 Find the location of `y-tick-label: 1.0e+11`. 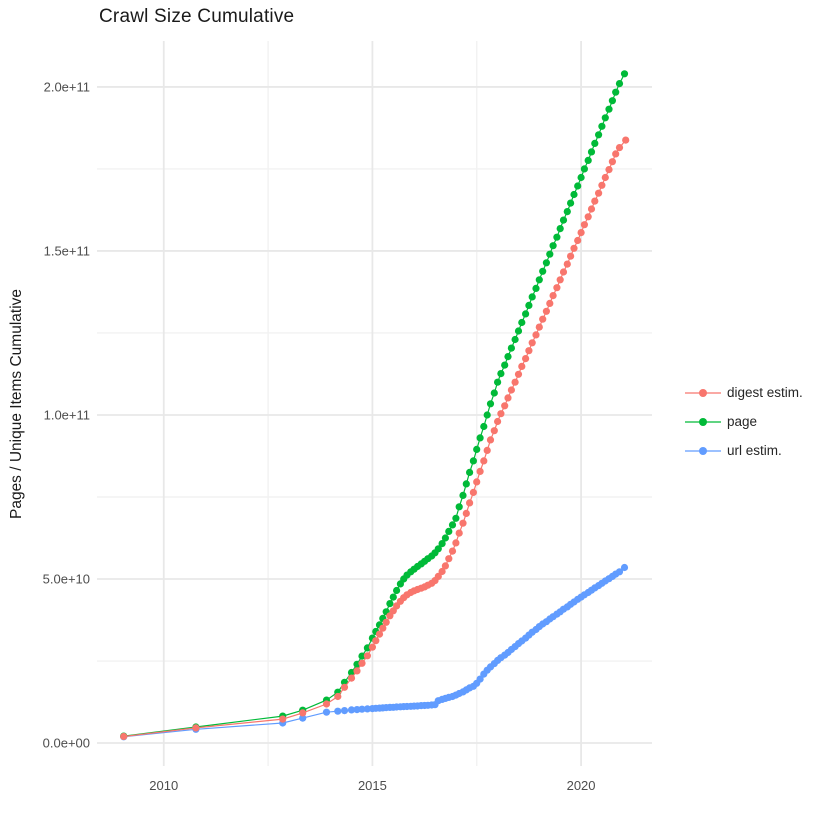

y-tick-label: 1.0e+11 is located at coordinates (67, 414).